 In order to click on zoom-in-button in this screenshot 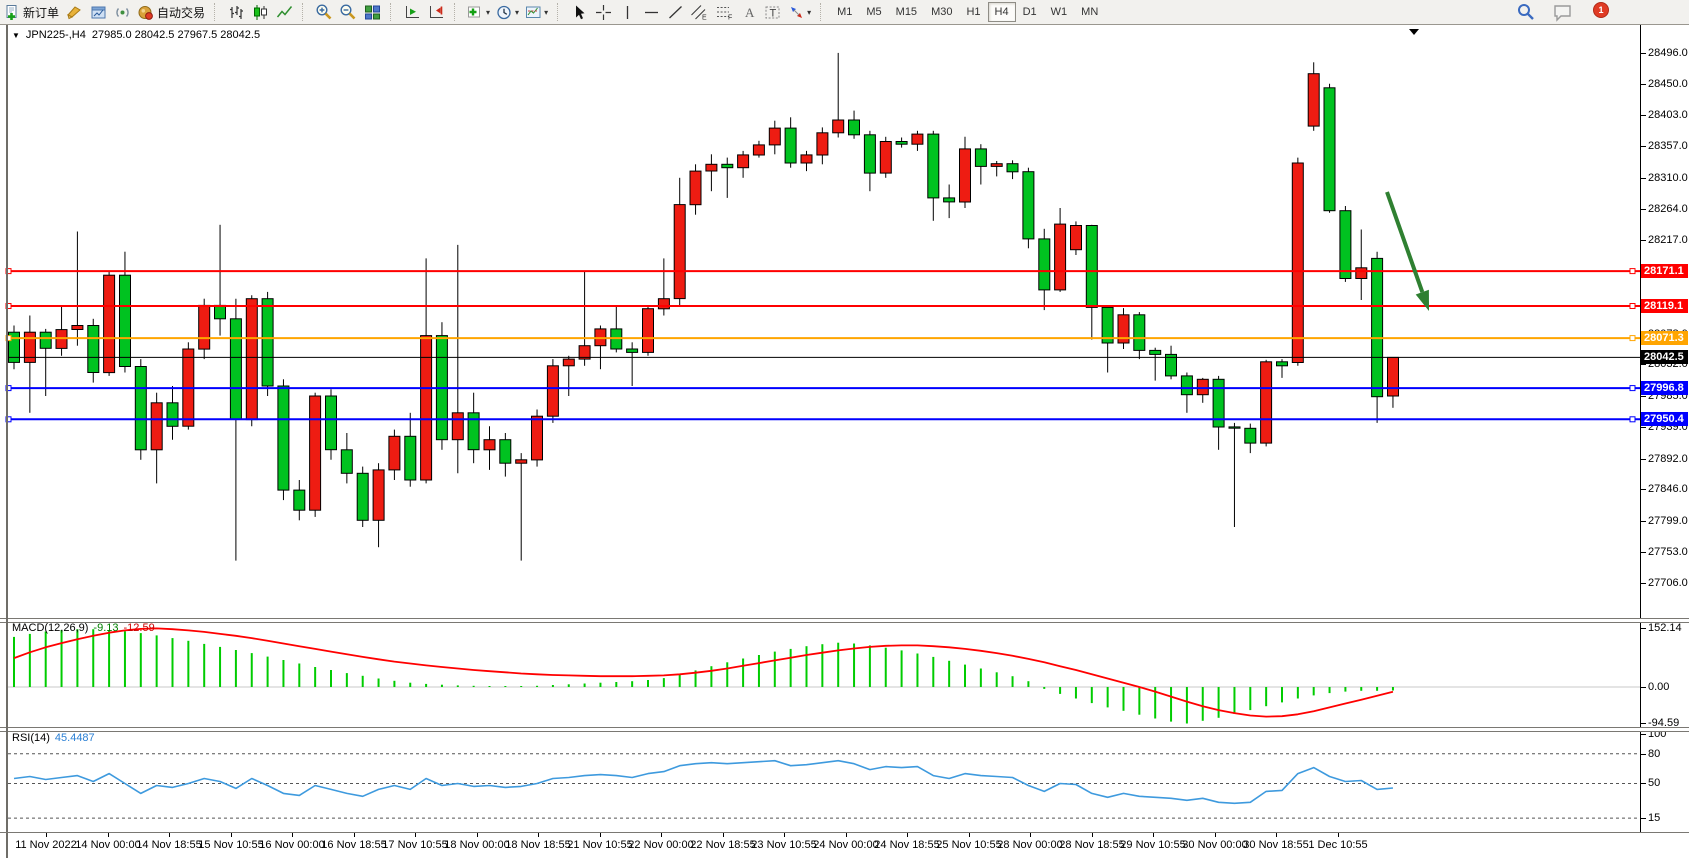, I will do `click(324, 12)`.